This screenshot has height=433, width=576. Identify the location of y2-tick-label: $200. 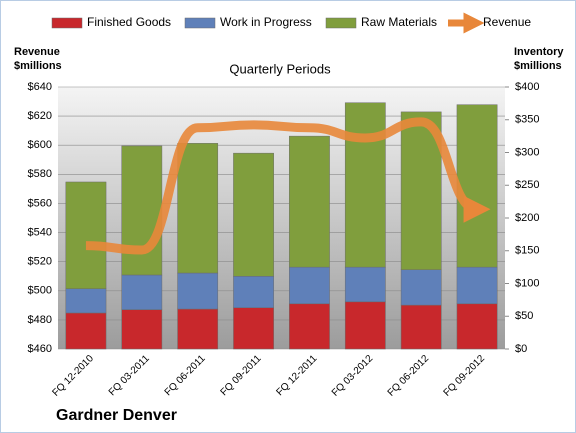
(527, 218).